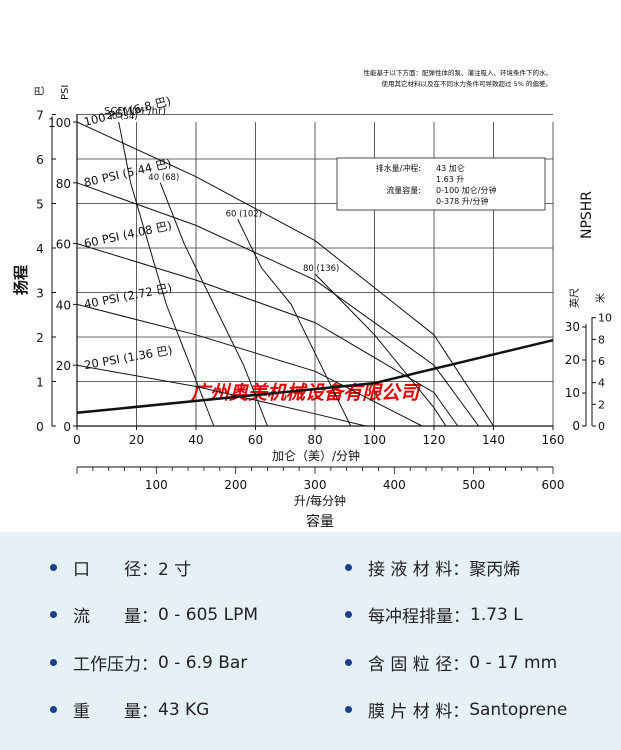 This screenshot has width=621, height=750. I want to click on info-value-1: 43 加仑, so click(450, 168).